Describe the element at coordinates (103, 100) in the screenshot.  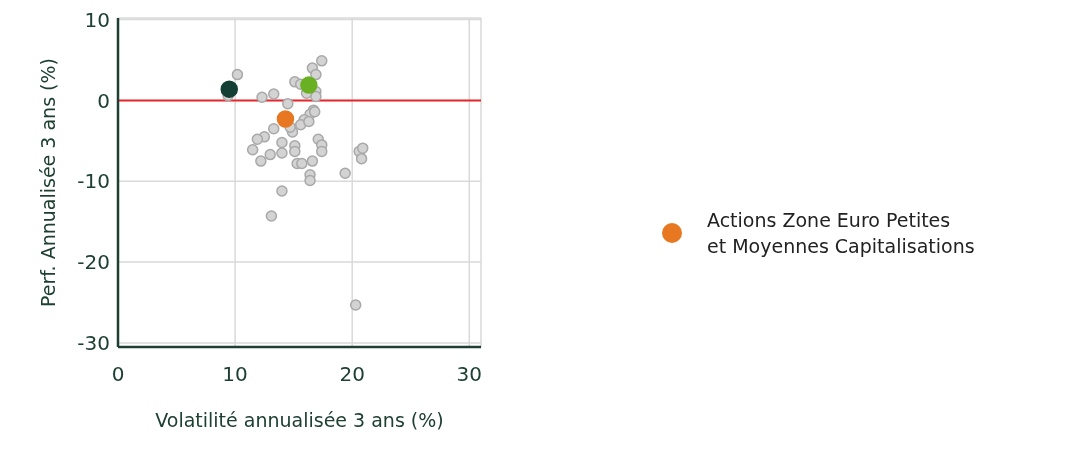
I see `y-tick-label: 0` at that location.